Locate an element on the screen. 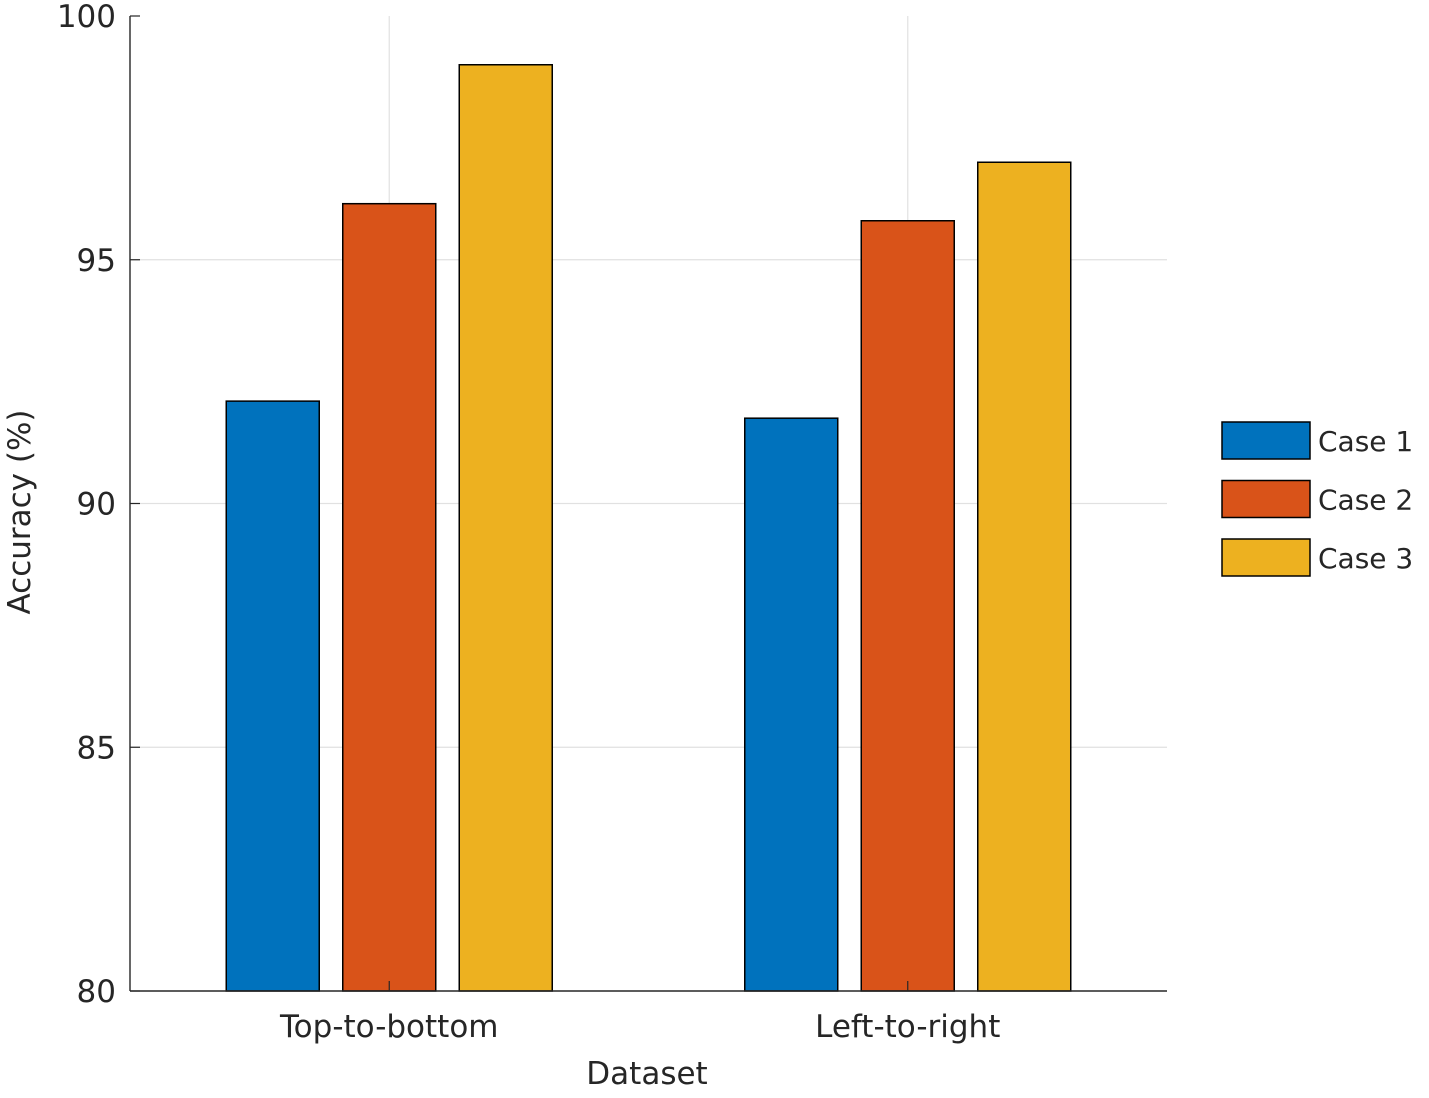 This screenshot has width=1429, height=1098. y-tick-label: 85 is located at coordinates (96, 748).